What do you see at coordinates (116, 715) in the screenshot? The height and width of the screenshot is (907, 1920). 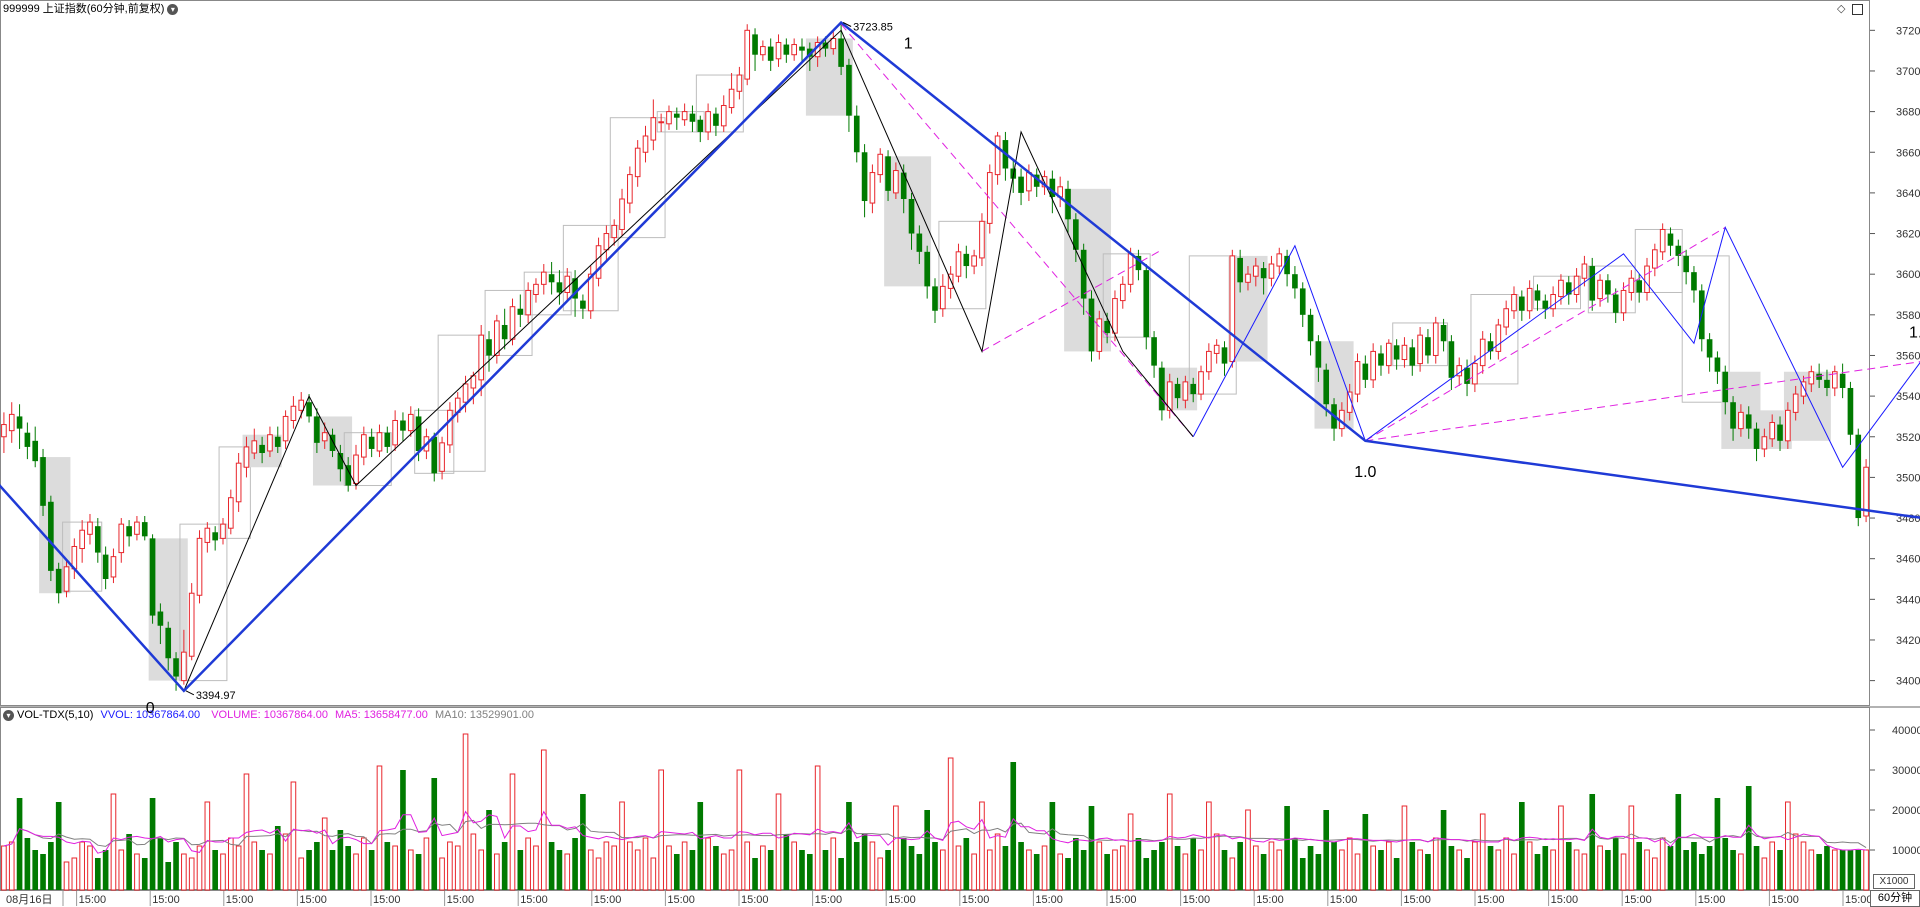 I see `vvol-label: VVOL:` at bounding box center [116, 715].